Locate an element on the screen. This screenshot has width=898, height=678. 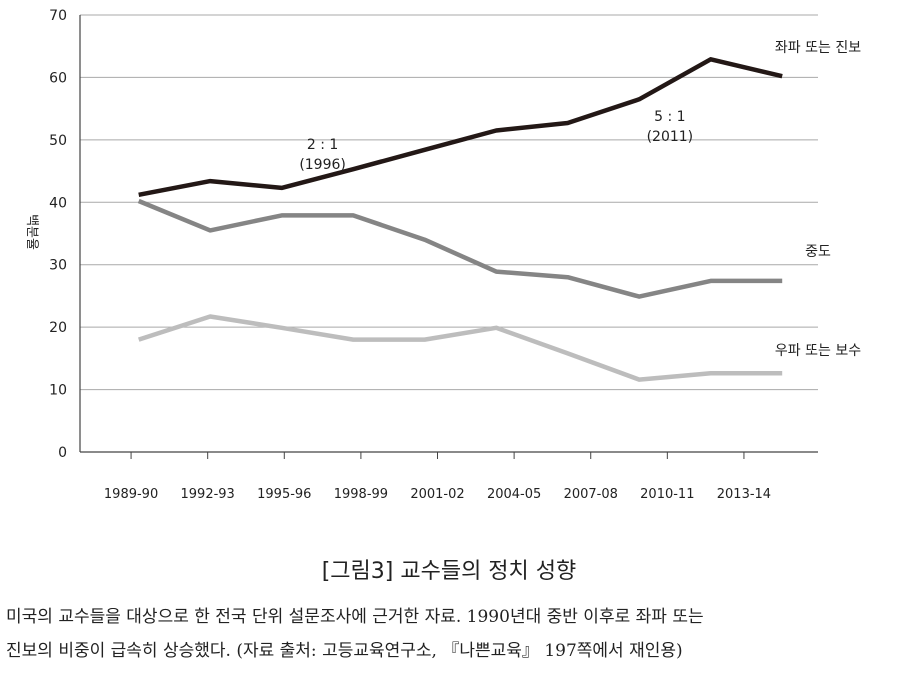
x-tick-label: 1995-96 is located at coordinates (284, 494).